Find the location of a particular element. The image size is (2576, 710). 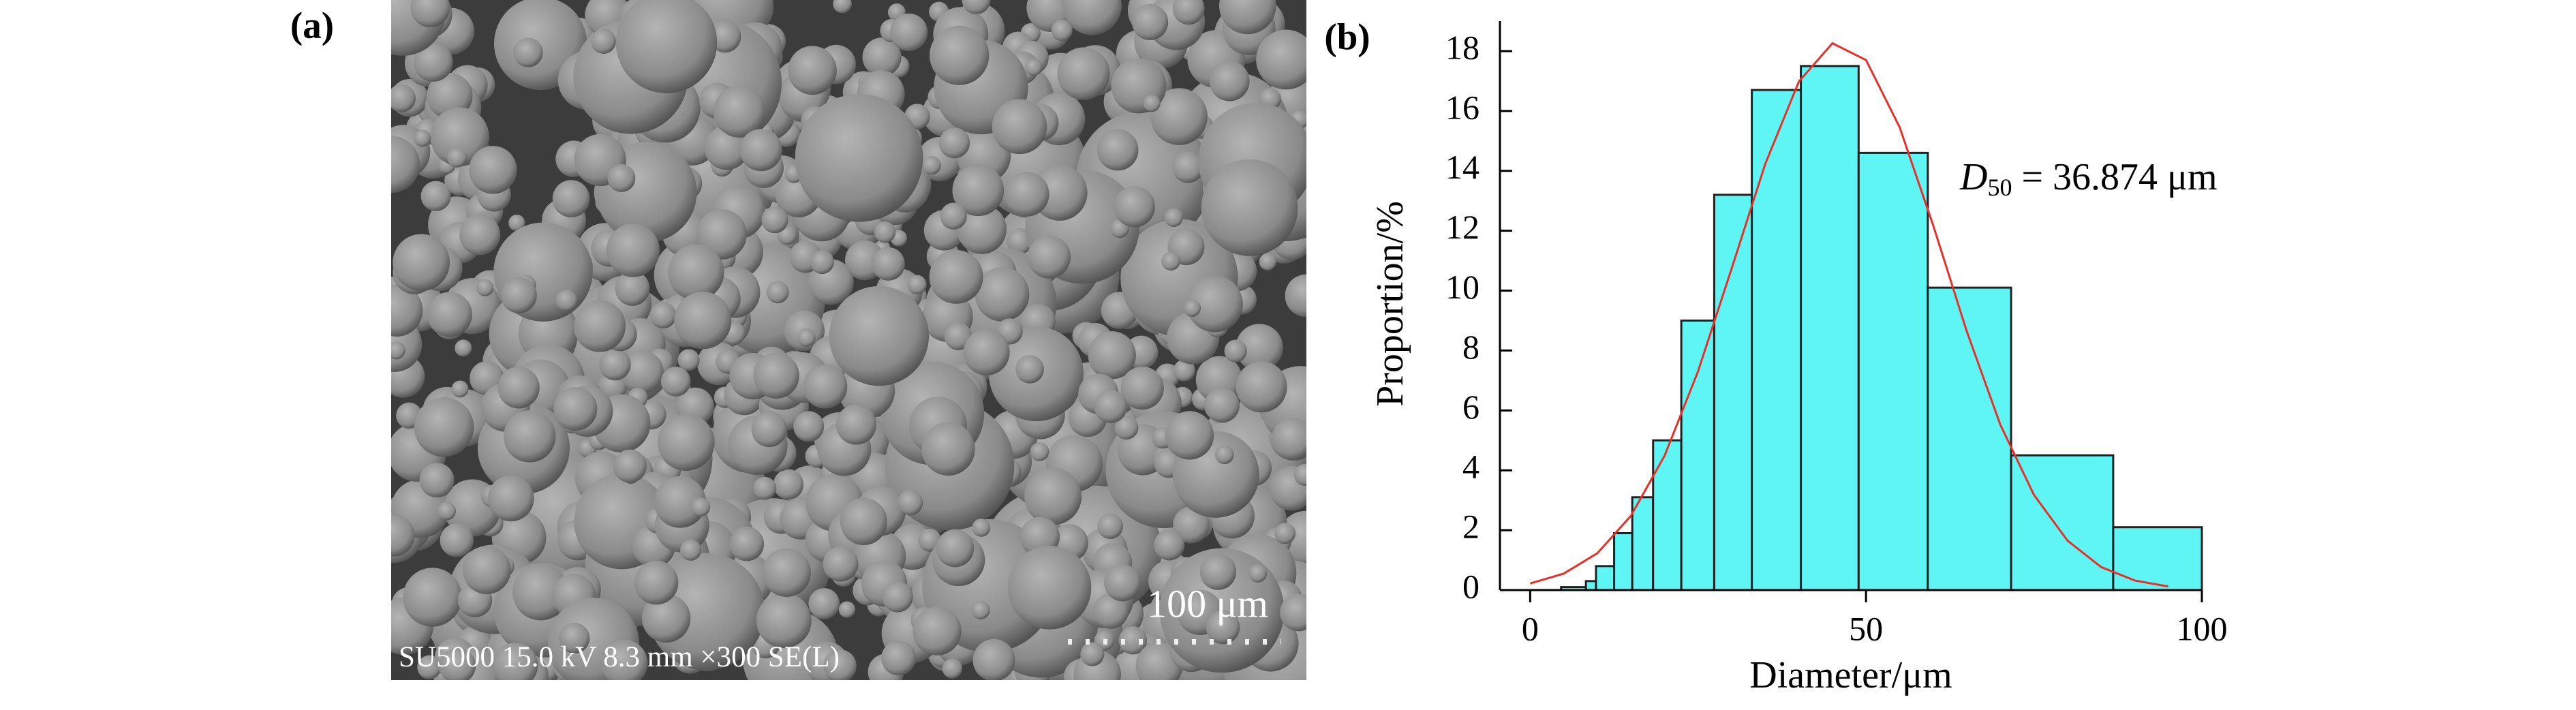

y-tick-label: 0 is located at coordinates (1471, 586).